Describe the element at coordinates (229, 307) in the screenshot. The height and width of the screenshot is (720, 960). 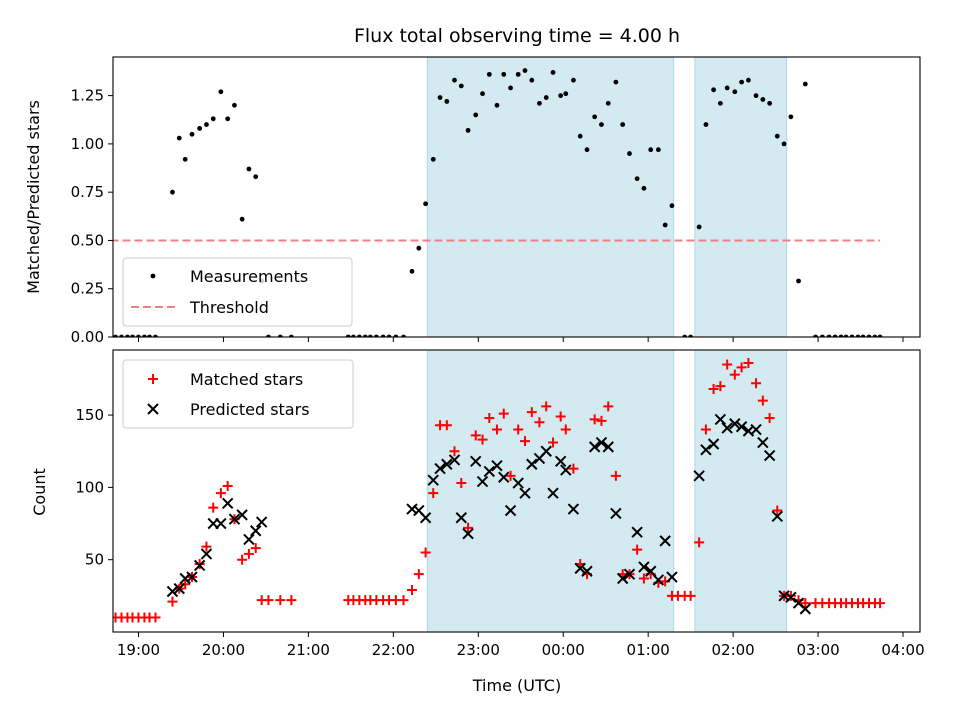
I see `legend-label-threshold: Threshold` at that location.